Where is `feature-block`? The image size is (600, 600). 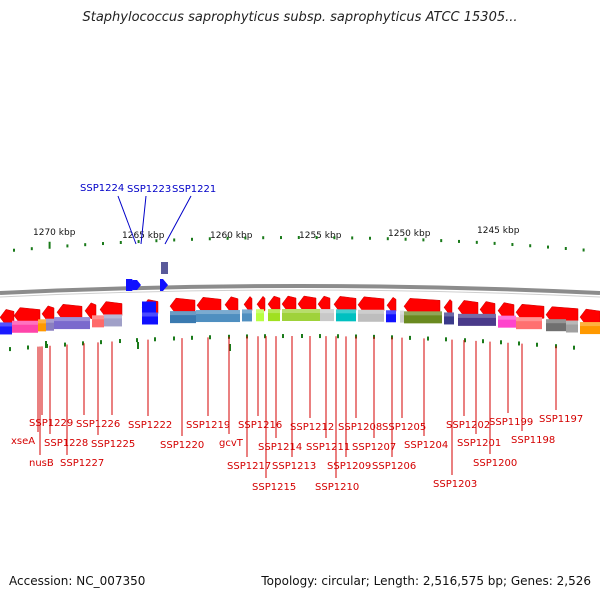 feature-block is located at coordinates (164, 268).